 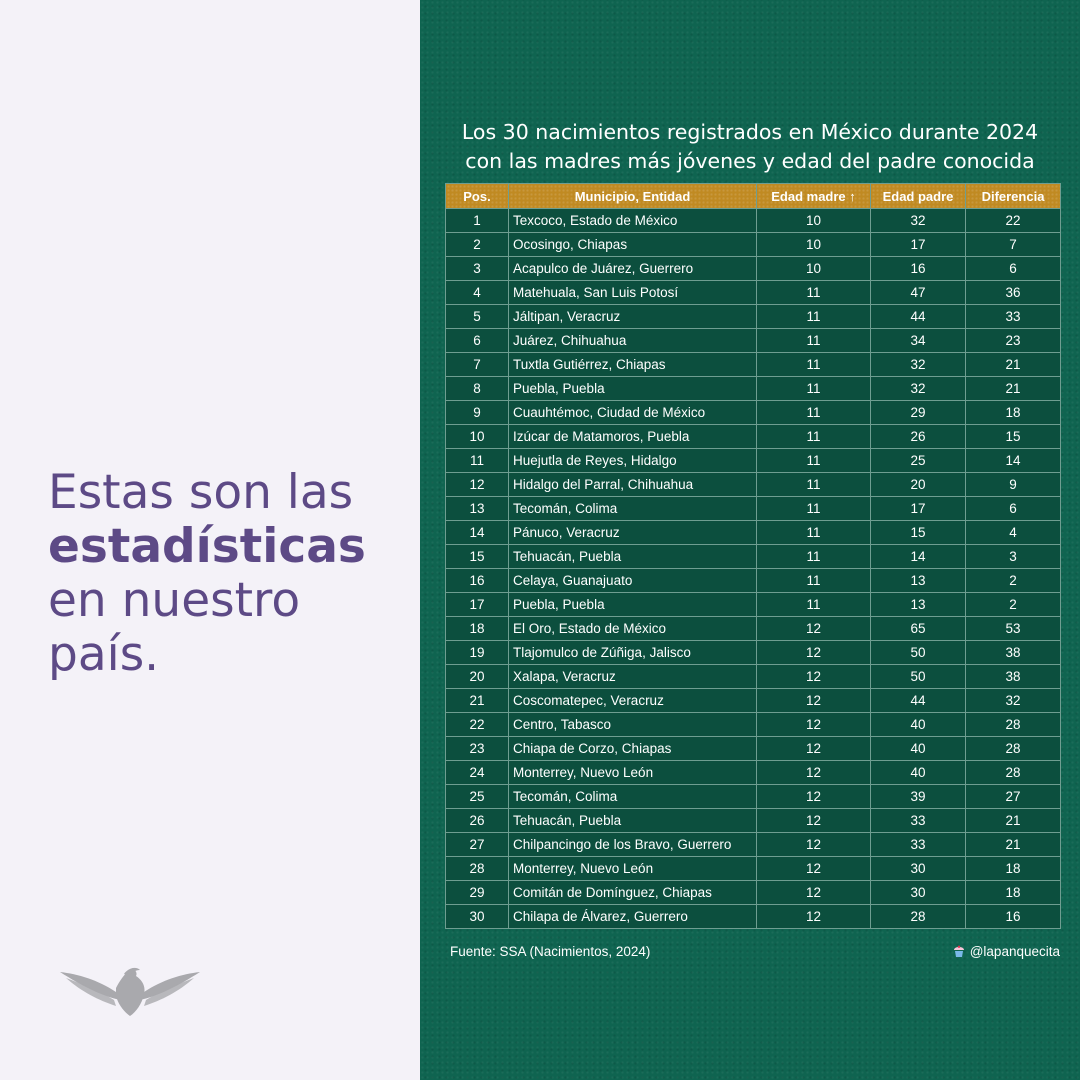 I want to click on cell-municipio: Puebla, Puebla, so click(x=632, y=388).